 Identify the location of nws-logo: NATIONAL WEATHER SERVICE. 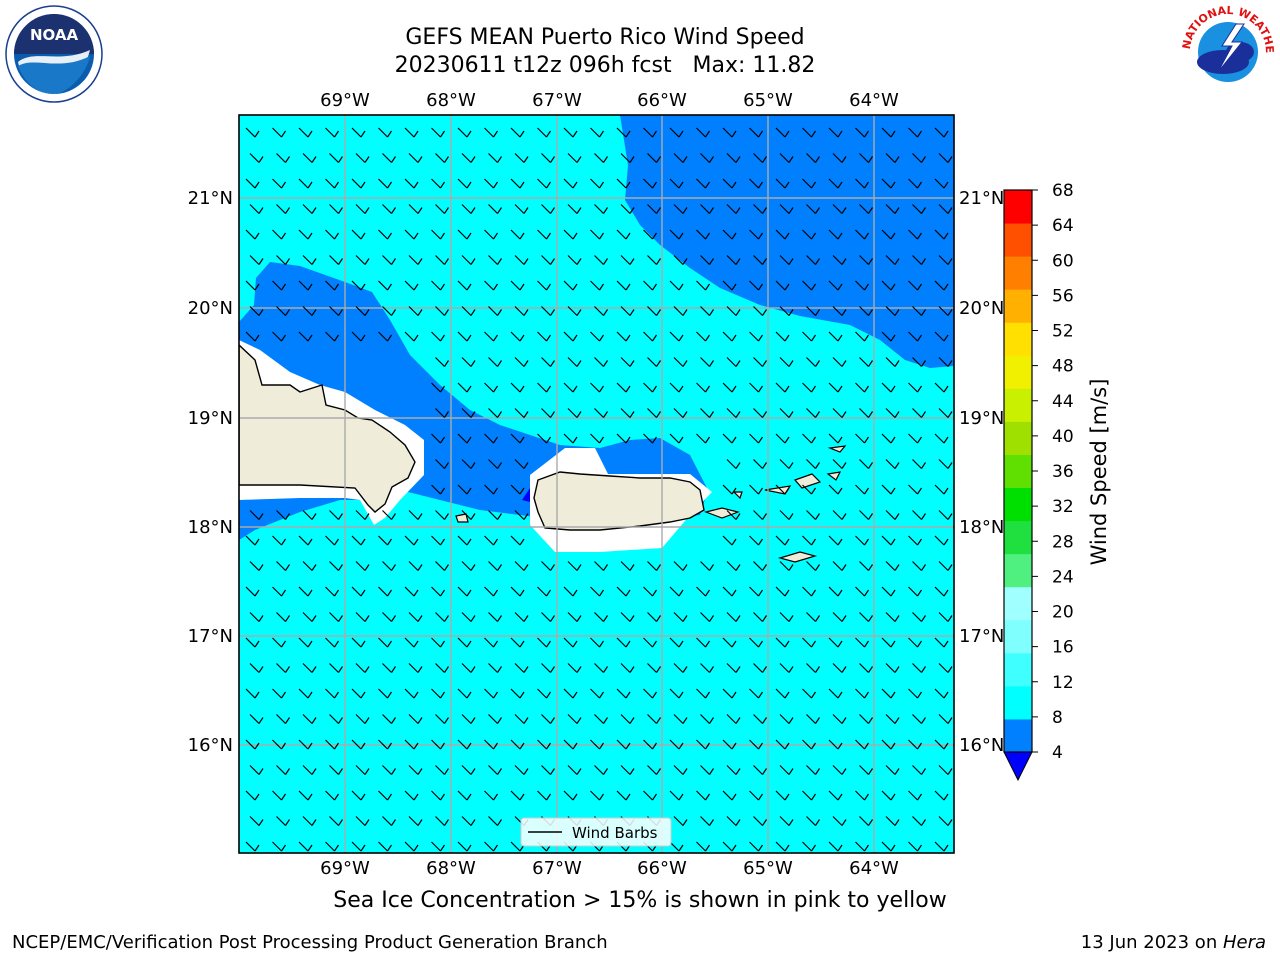
(1226, 53).